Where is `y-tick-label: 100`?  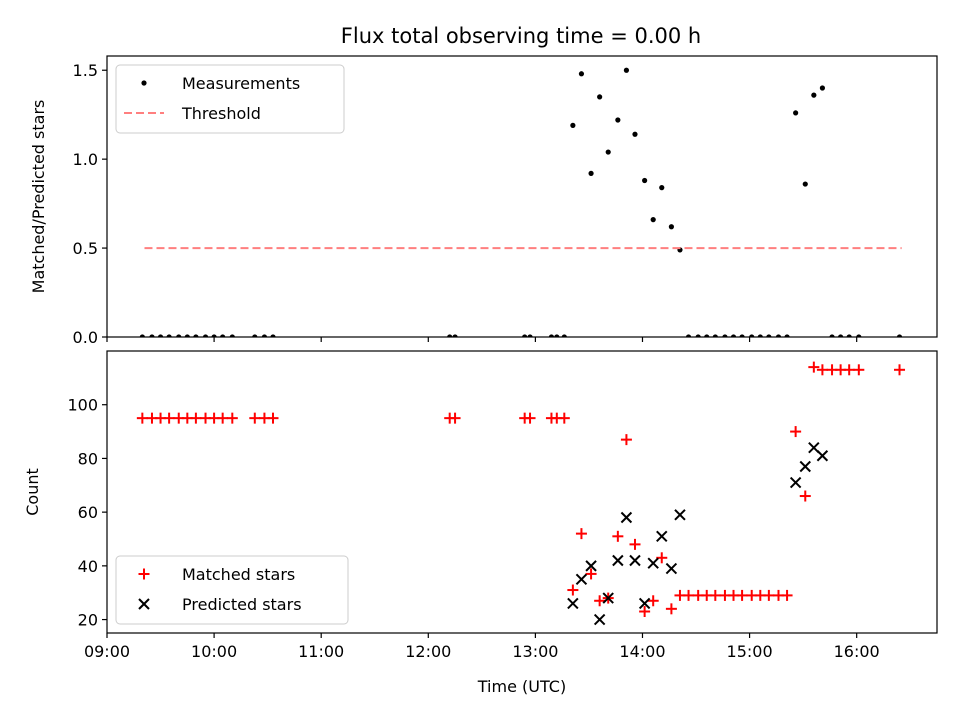 y-tick-label: 100 is located at coordinates (82, 405).